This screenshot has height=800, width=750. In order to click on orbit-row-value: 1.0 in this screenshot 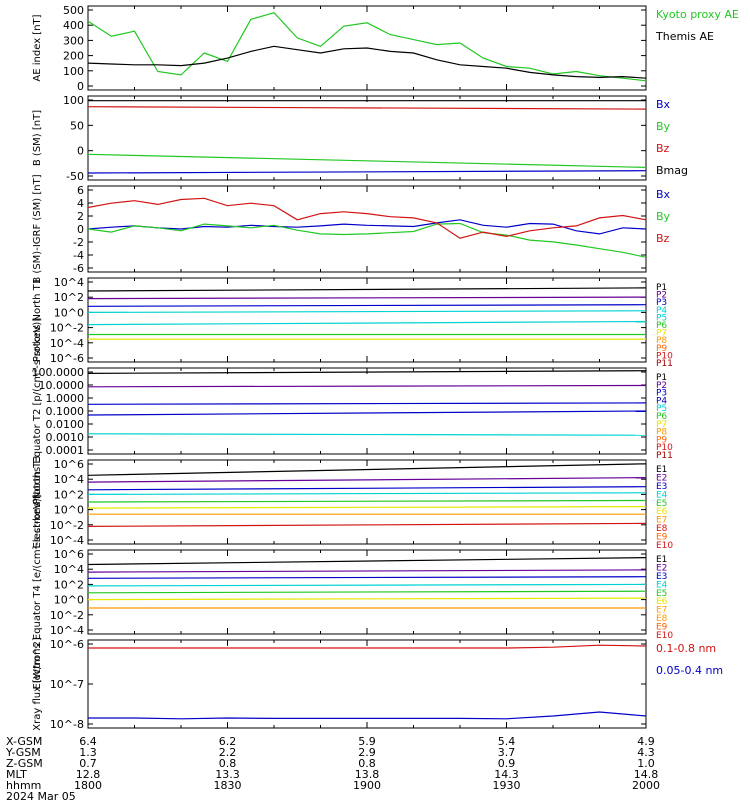, I will do `click(646, 763)`.